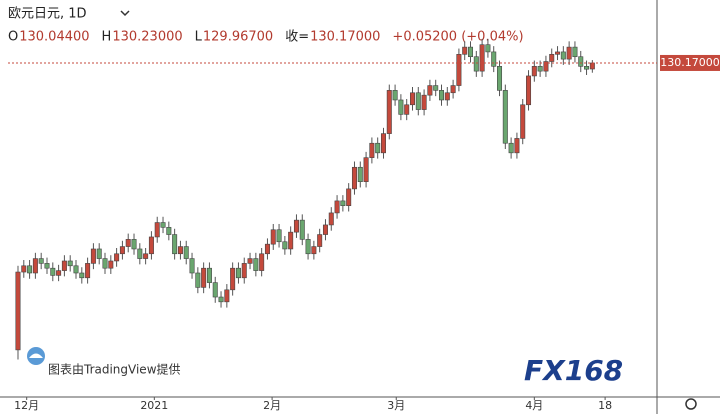 The width and height of the screenshot is (720, 414). Describe the element at coordinates (457, 37) in the screenshot. I see `ohlc-value: +0.05200 (+0.04%)` at that location.